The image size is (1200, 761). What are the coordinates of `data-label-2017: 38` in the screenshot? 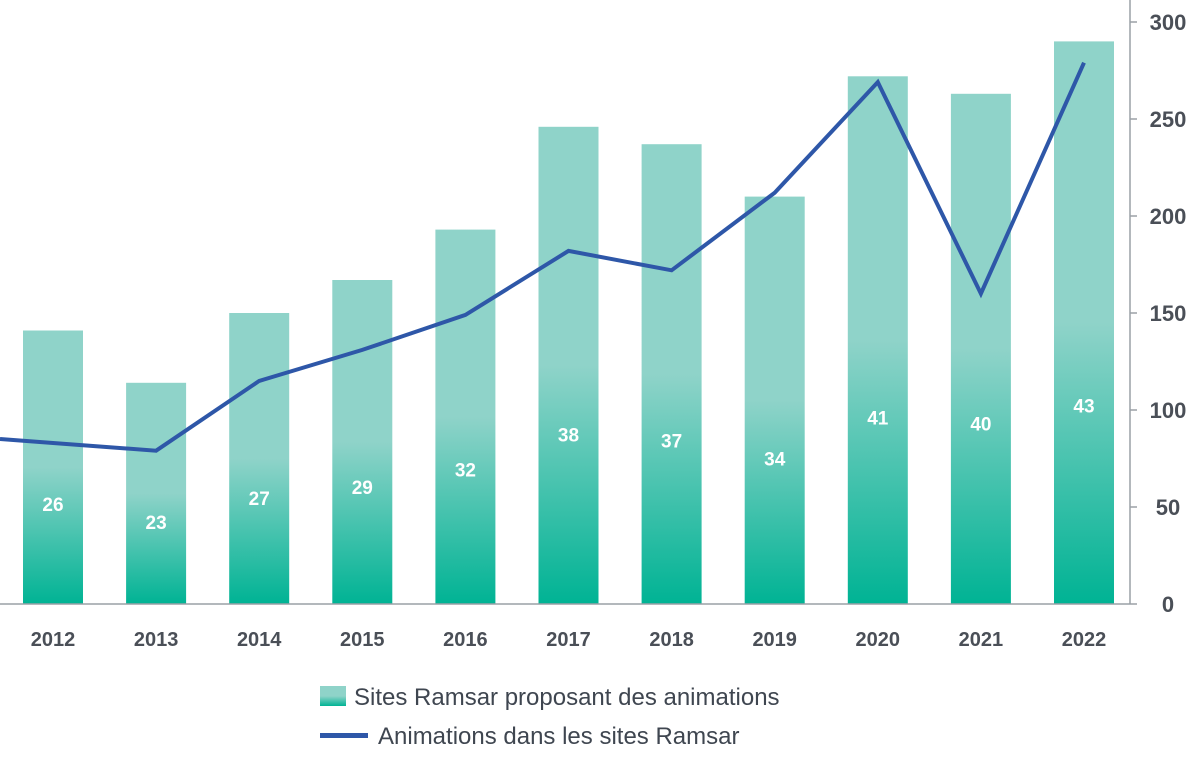 It's located at (568, 436).